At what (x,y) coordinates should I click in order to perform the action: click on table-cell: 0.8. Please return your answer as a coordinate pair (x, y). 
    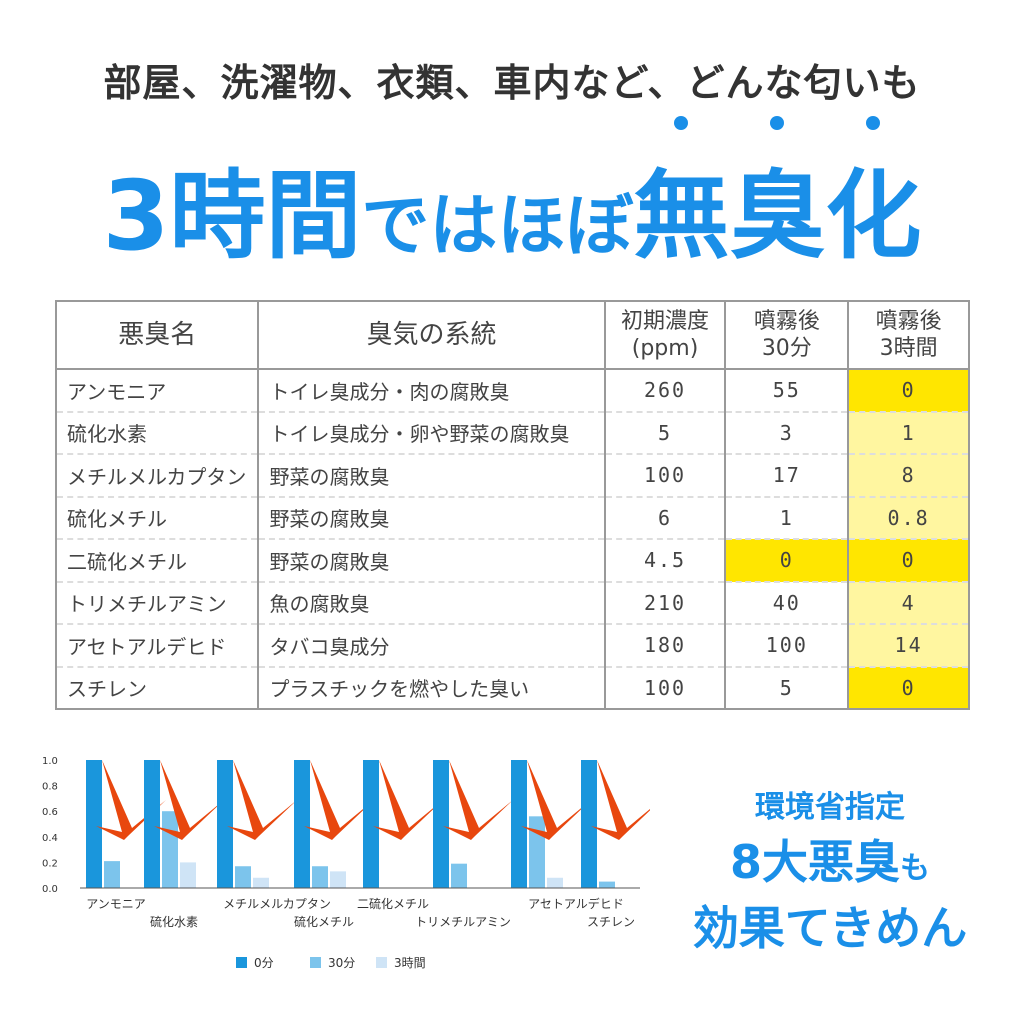
    Looking at the image, I should click on (908, 518).